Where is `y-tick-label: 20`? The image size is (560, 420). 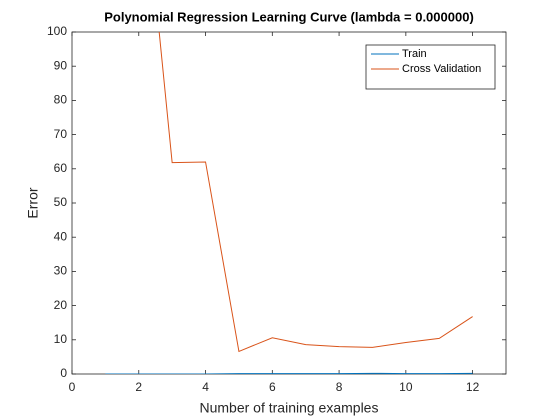
y-tick-label: 20 is located at coordinates (61, 305).